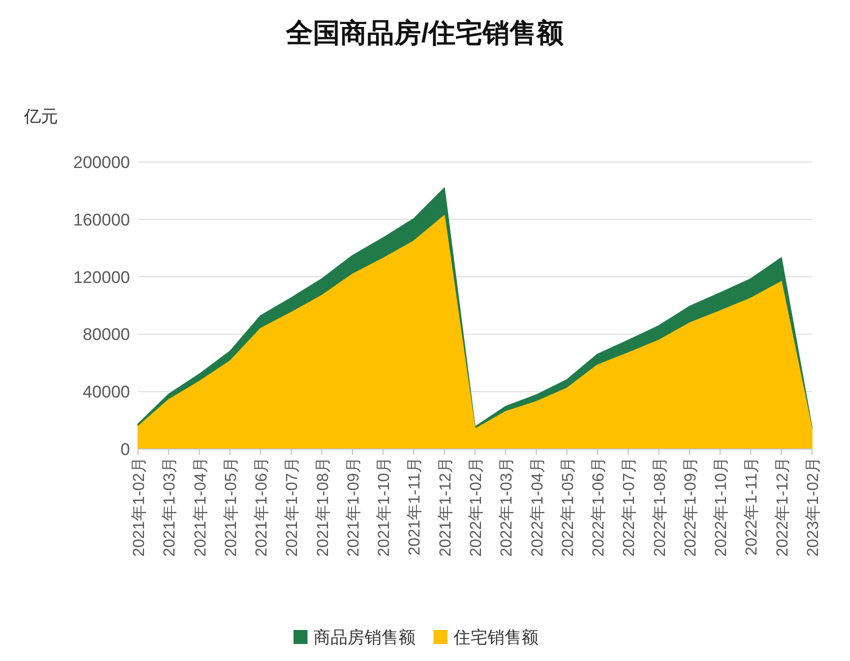 The height and width of the screenshot is (661, 850). What do you see at coordinates (660, 507) in the screenshot?
I see `x-tick-label: 2022年1-08月` at bounding box center [660, 507].